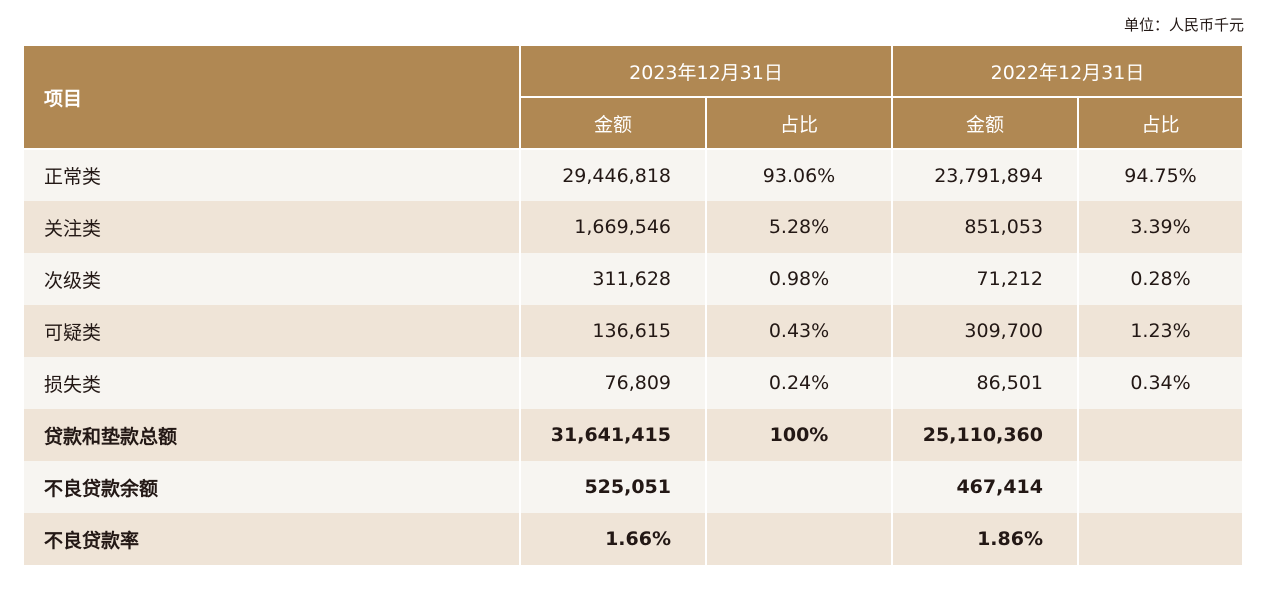  Describe the element at coordinates (799, 331) in the screenshot. I see `ratio-2023: 0.43%` at that location.